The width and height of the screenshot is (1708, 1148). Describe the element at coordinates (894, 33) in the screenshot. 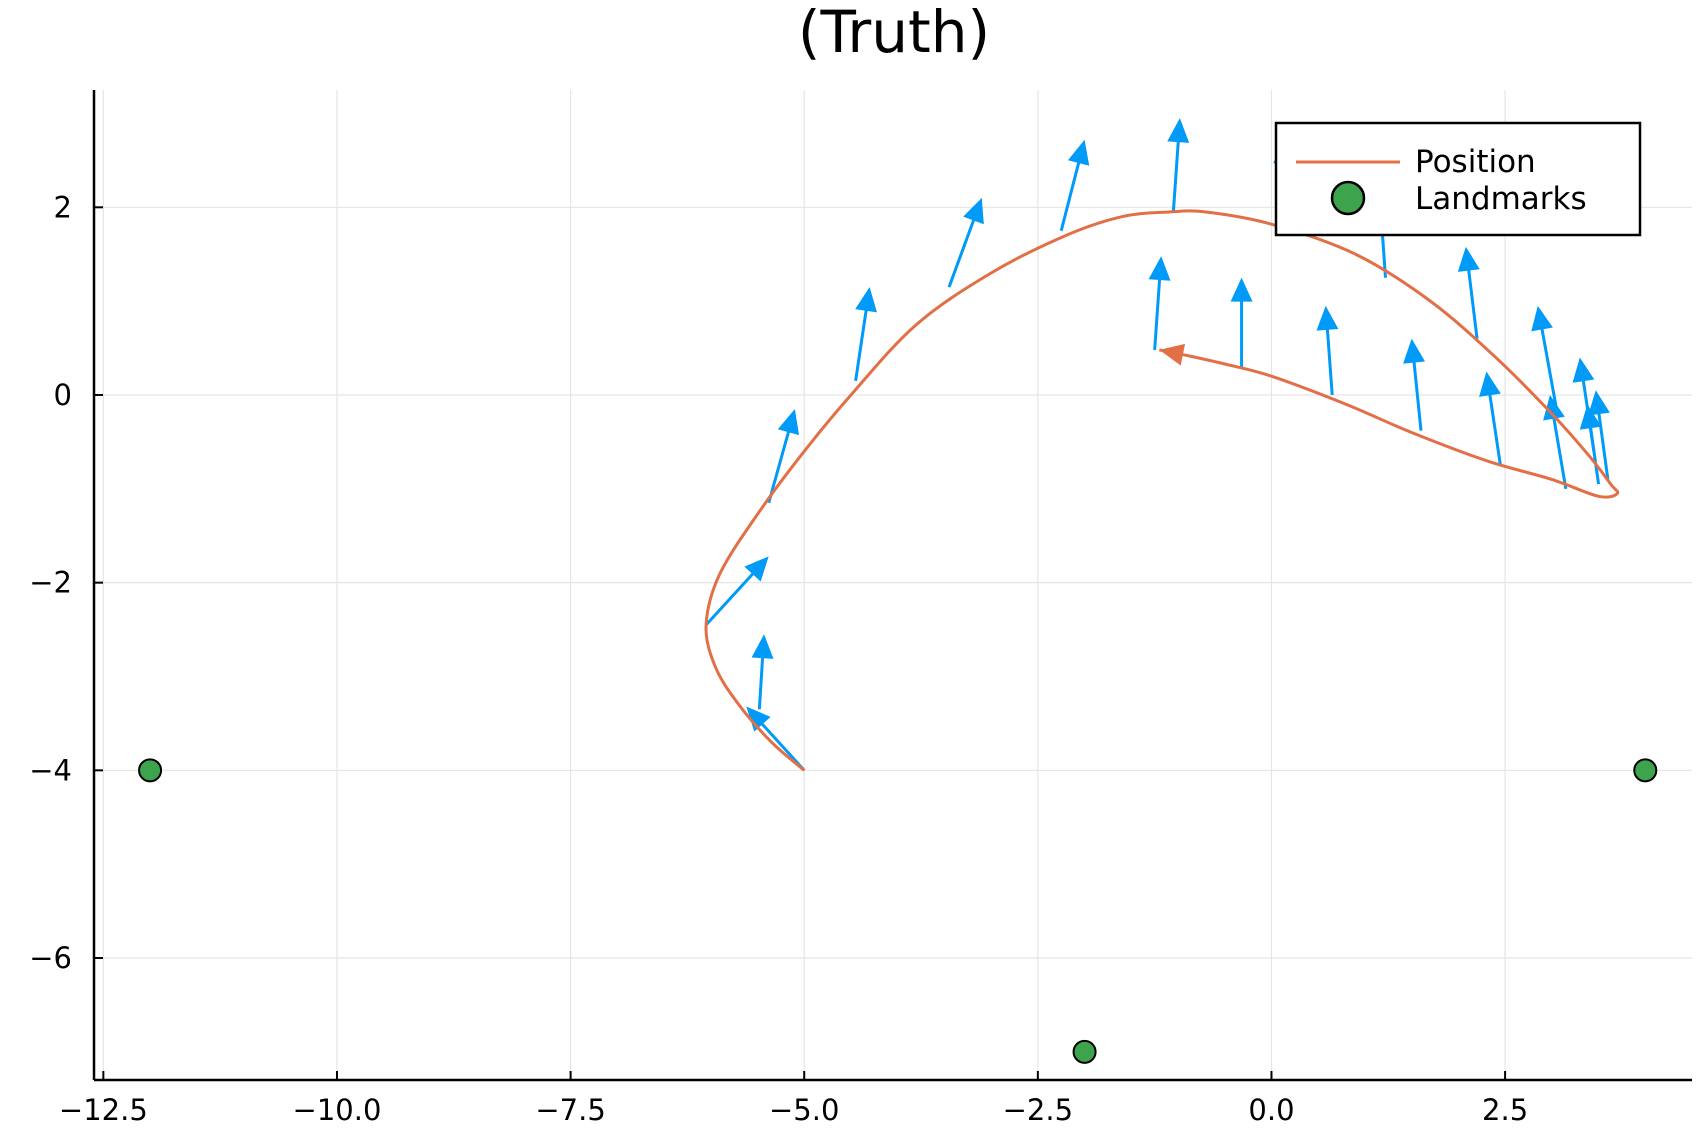

I see `chart-title: (Truth)` at that location.